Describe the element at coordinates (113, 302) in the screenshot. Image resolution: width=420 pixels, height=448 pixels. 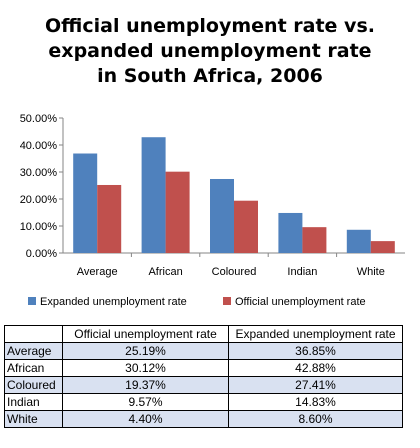
I see `legend-label-expanded: Expanded unemployment rate` at that location.